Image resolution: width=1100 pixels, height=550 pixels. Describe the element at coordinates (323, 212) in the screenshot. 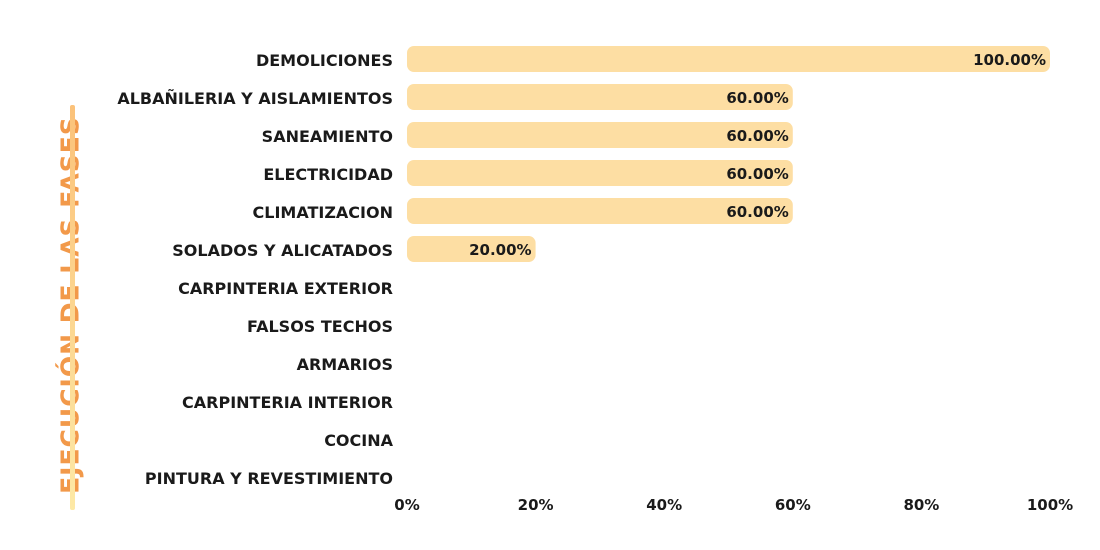

I see `category-label: CLIMATIZACION` at that location.